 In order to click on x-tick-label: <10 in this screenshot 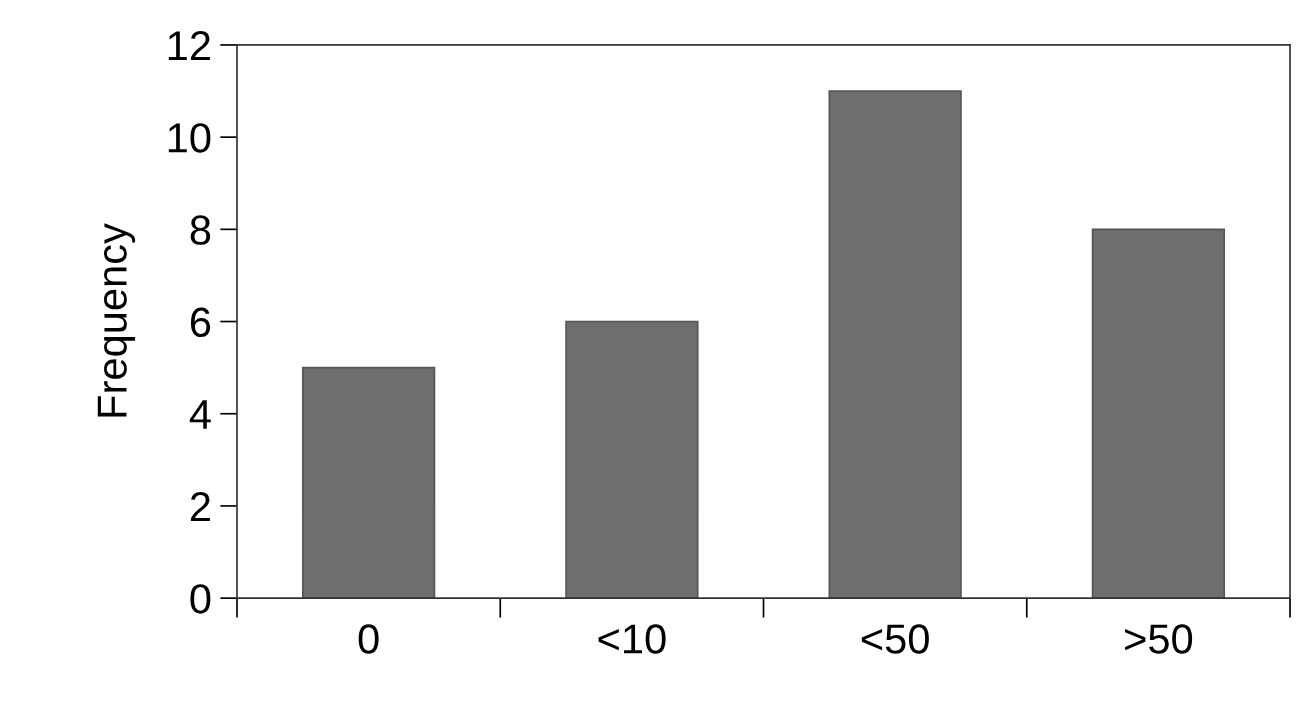, I will do `click(632, 639)`.